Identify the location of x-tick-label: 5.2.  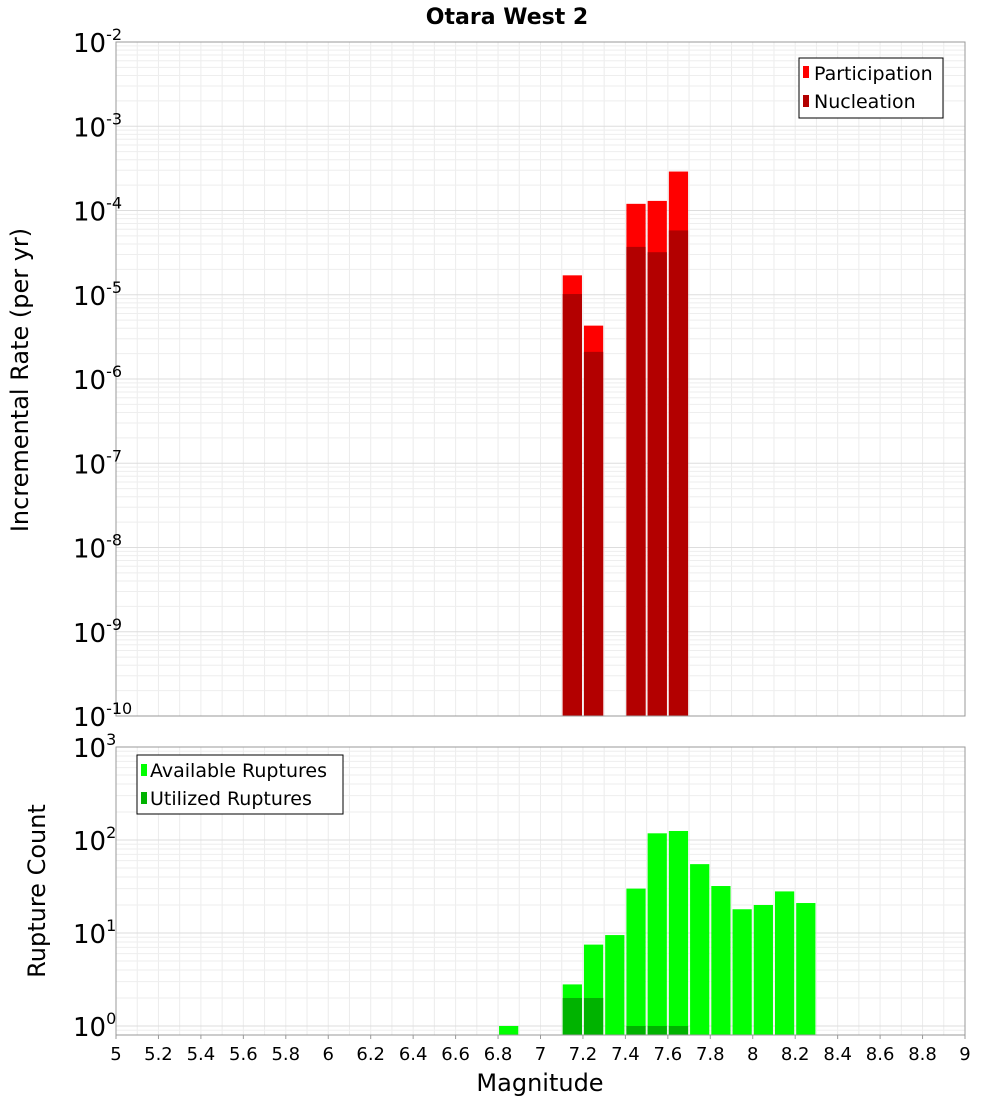
(158, 1054).